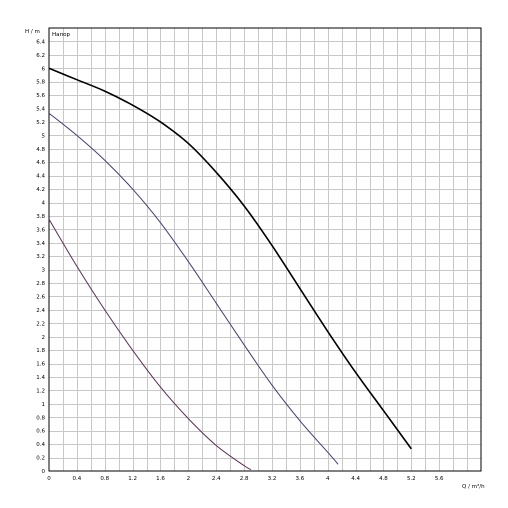  What do you see at coordinates (40, 391) in the screenshot?
I see `y-tick-label: 1.2` at bounding box center [40, 391].